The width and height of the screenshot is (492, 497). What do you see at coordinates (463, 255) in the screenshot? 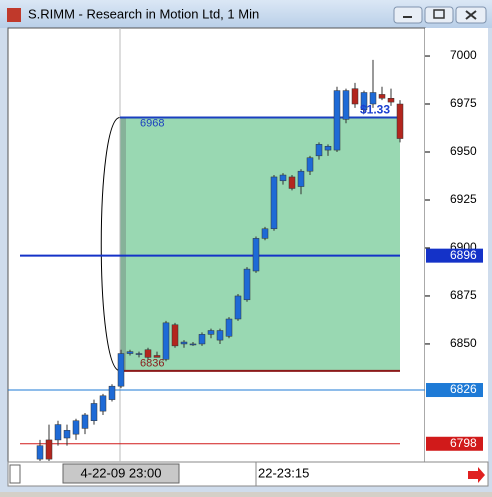
I see `price-marker-label: 6896` at bounding box center [463, 255].